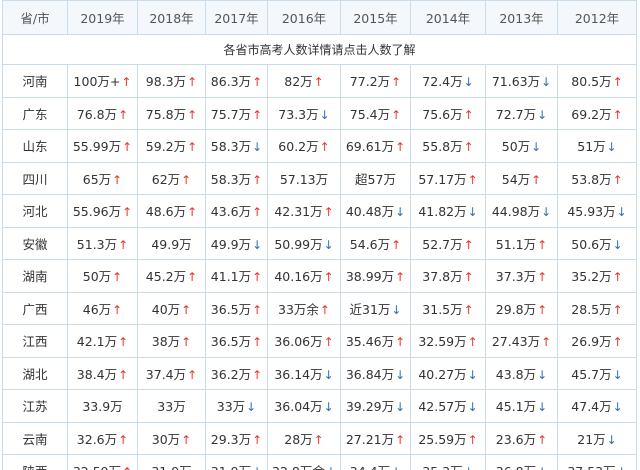 Image resolution: width=640 pixels, height=470 pixels. I want to click on value-text: 21万, so click(591, 439).